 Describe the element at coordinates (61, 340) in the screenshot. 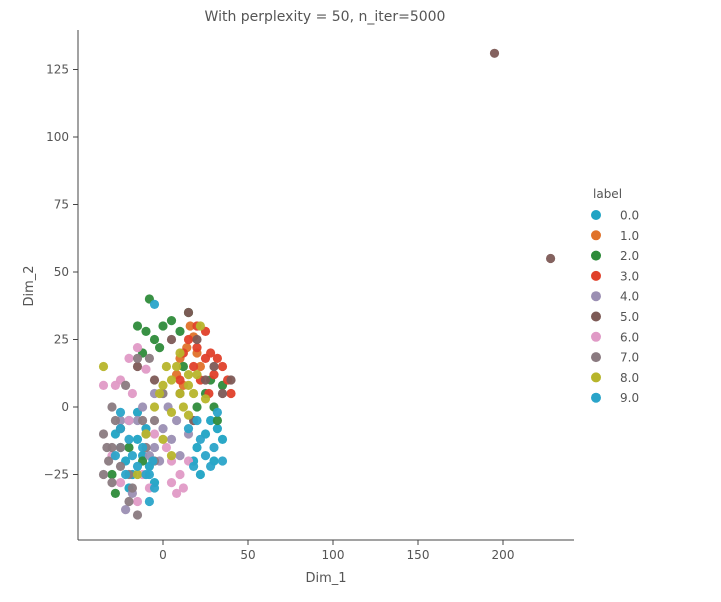

I see `y-tick-label: 25` at that location.